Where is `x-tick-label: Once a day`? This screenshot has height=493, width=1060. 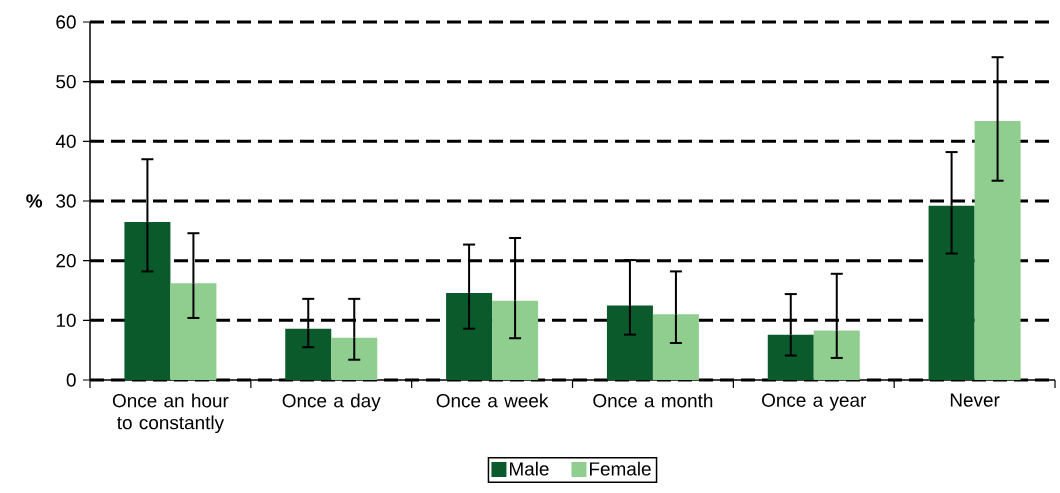 x-tick-label: Once a day is located at coordinates (331, 402).